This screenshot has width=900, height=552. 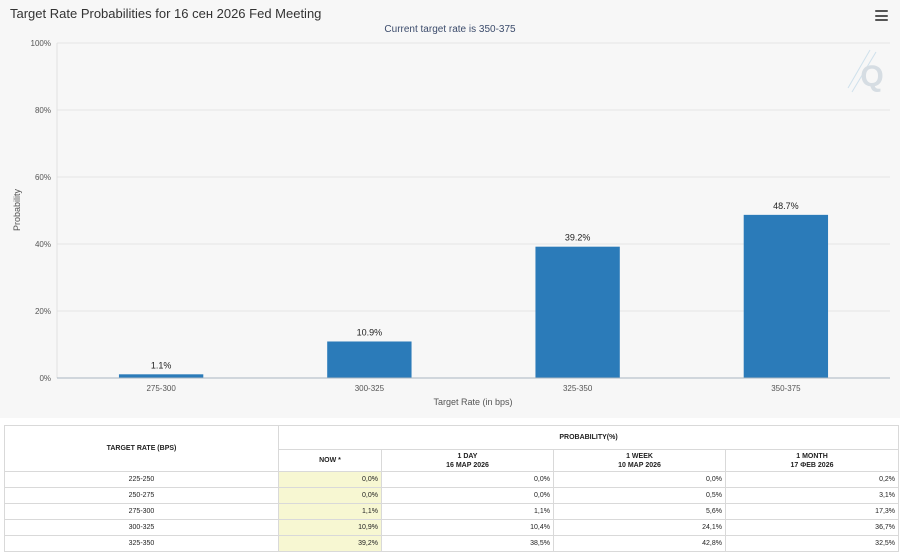 I want to click on y-tick-label: 40%, so click(x=43, y=244).